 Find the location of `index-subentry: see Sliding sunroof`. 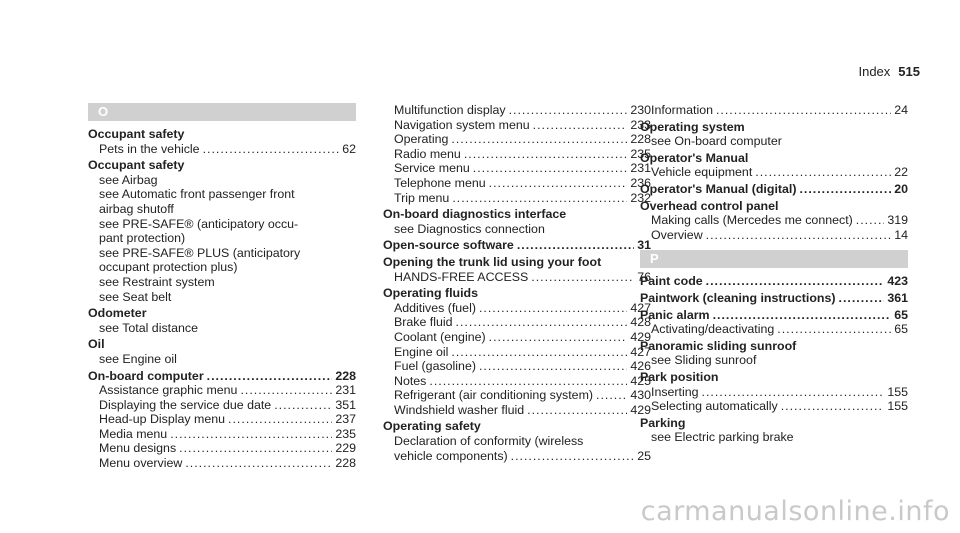

index-subentry: see Sliding sunroof is located at coordinates (774, 360).